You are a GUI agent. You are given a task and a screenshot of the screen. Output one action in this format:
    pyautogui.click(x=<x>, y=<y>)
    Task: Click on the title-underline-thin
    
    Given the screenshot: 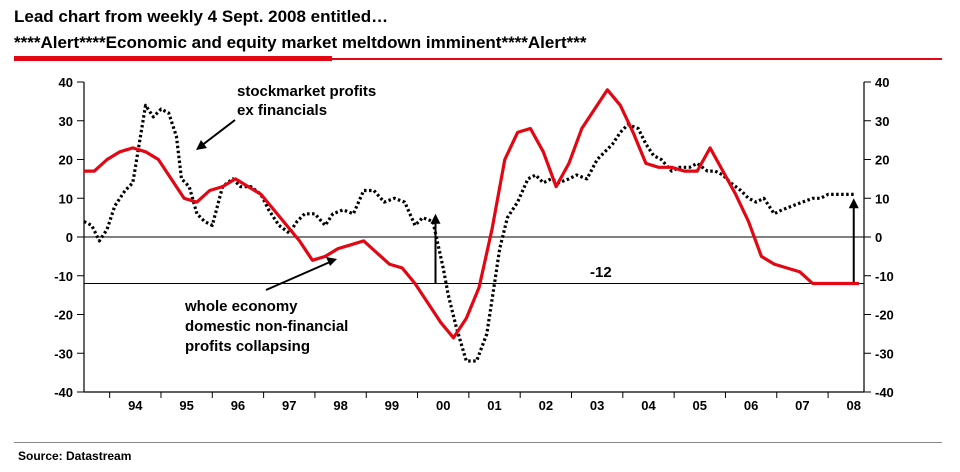 What is the action you would take?
    pyautogui.click(x=637, y=59)
    